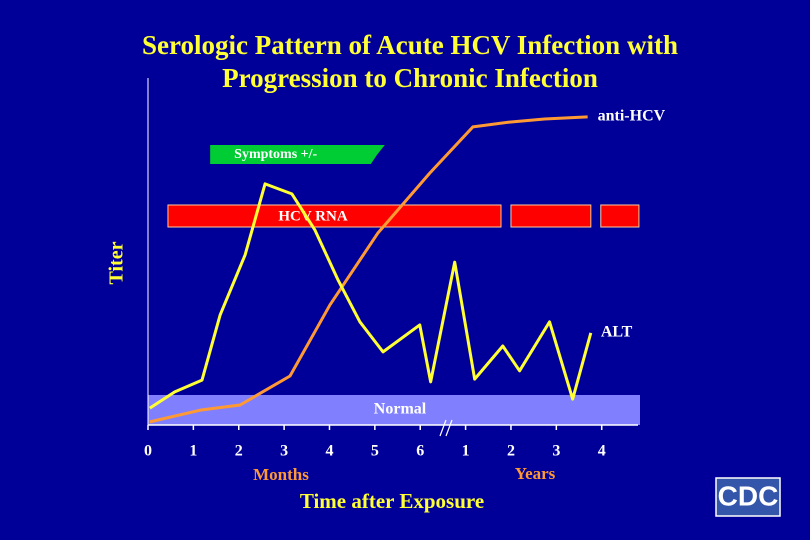  Describe the element at coordinates (410, 78) in the screenshot. I see `title-line: Progression to Chronic Infection` at that location.